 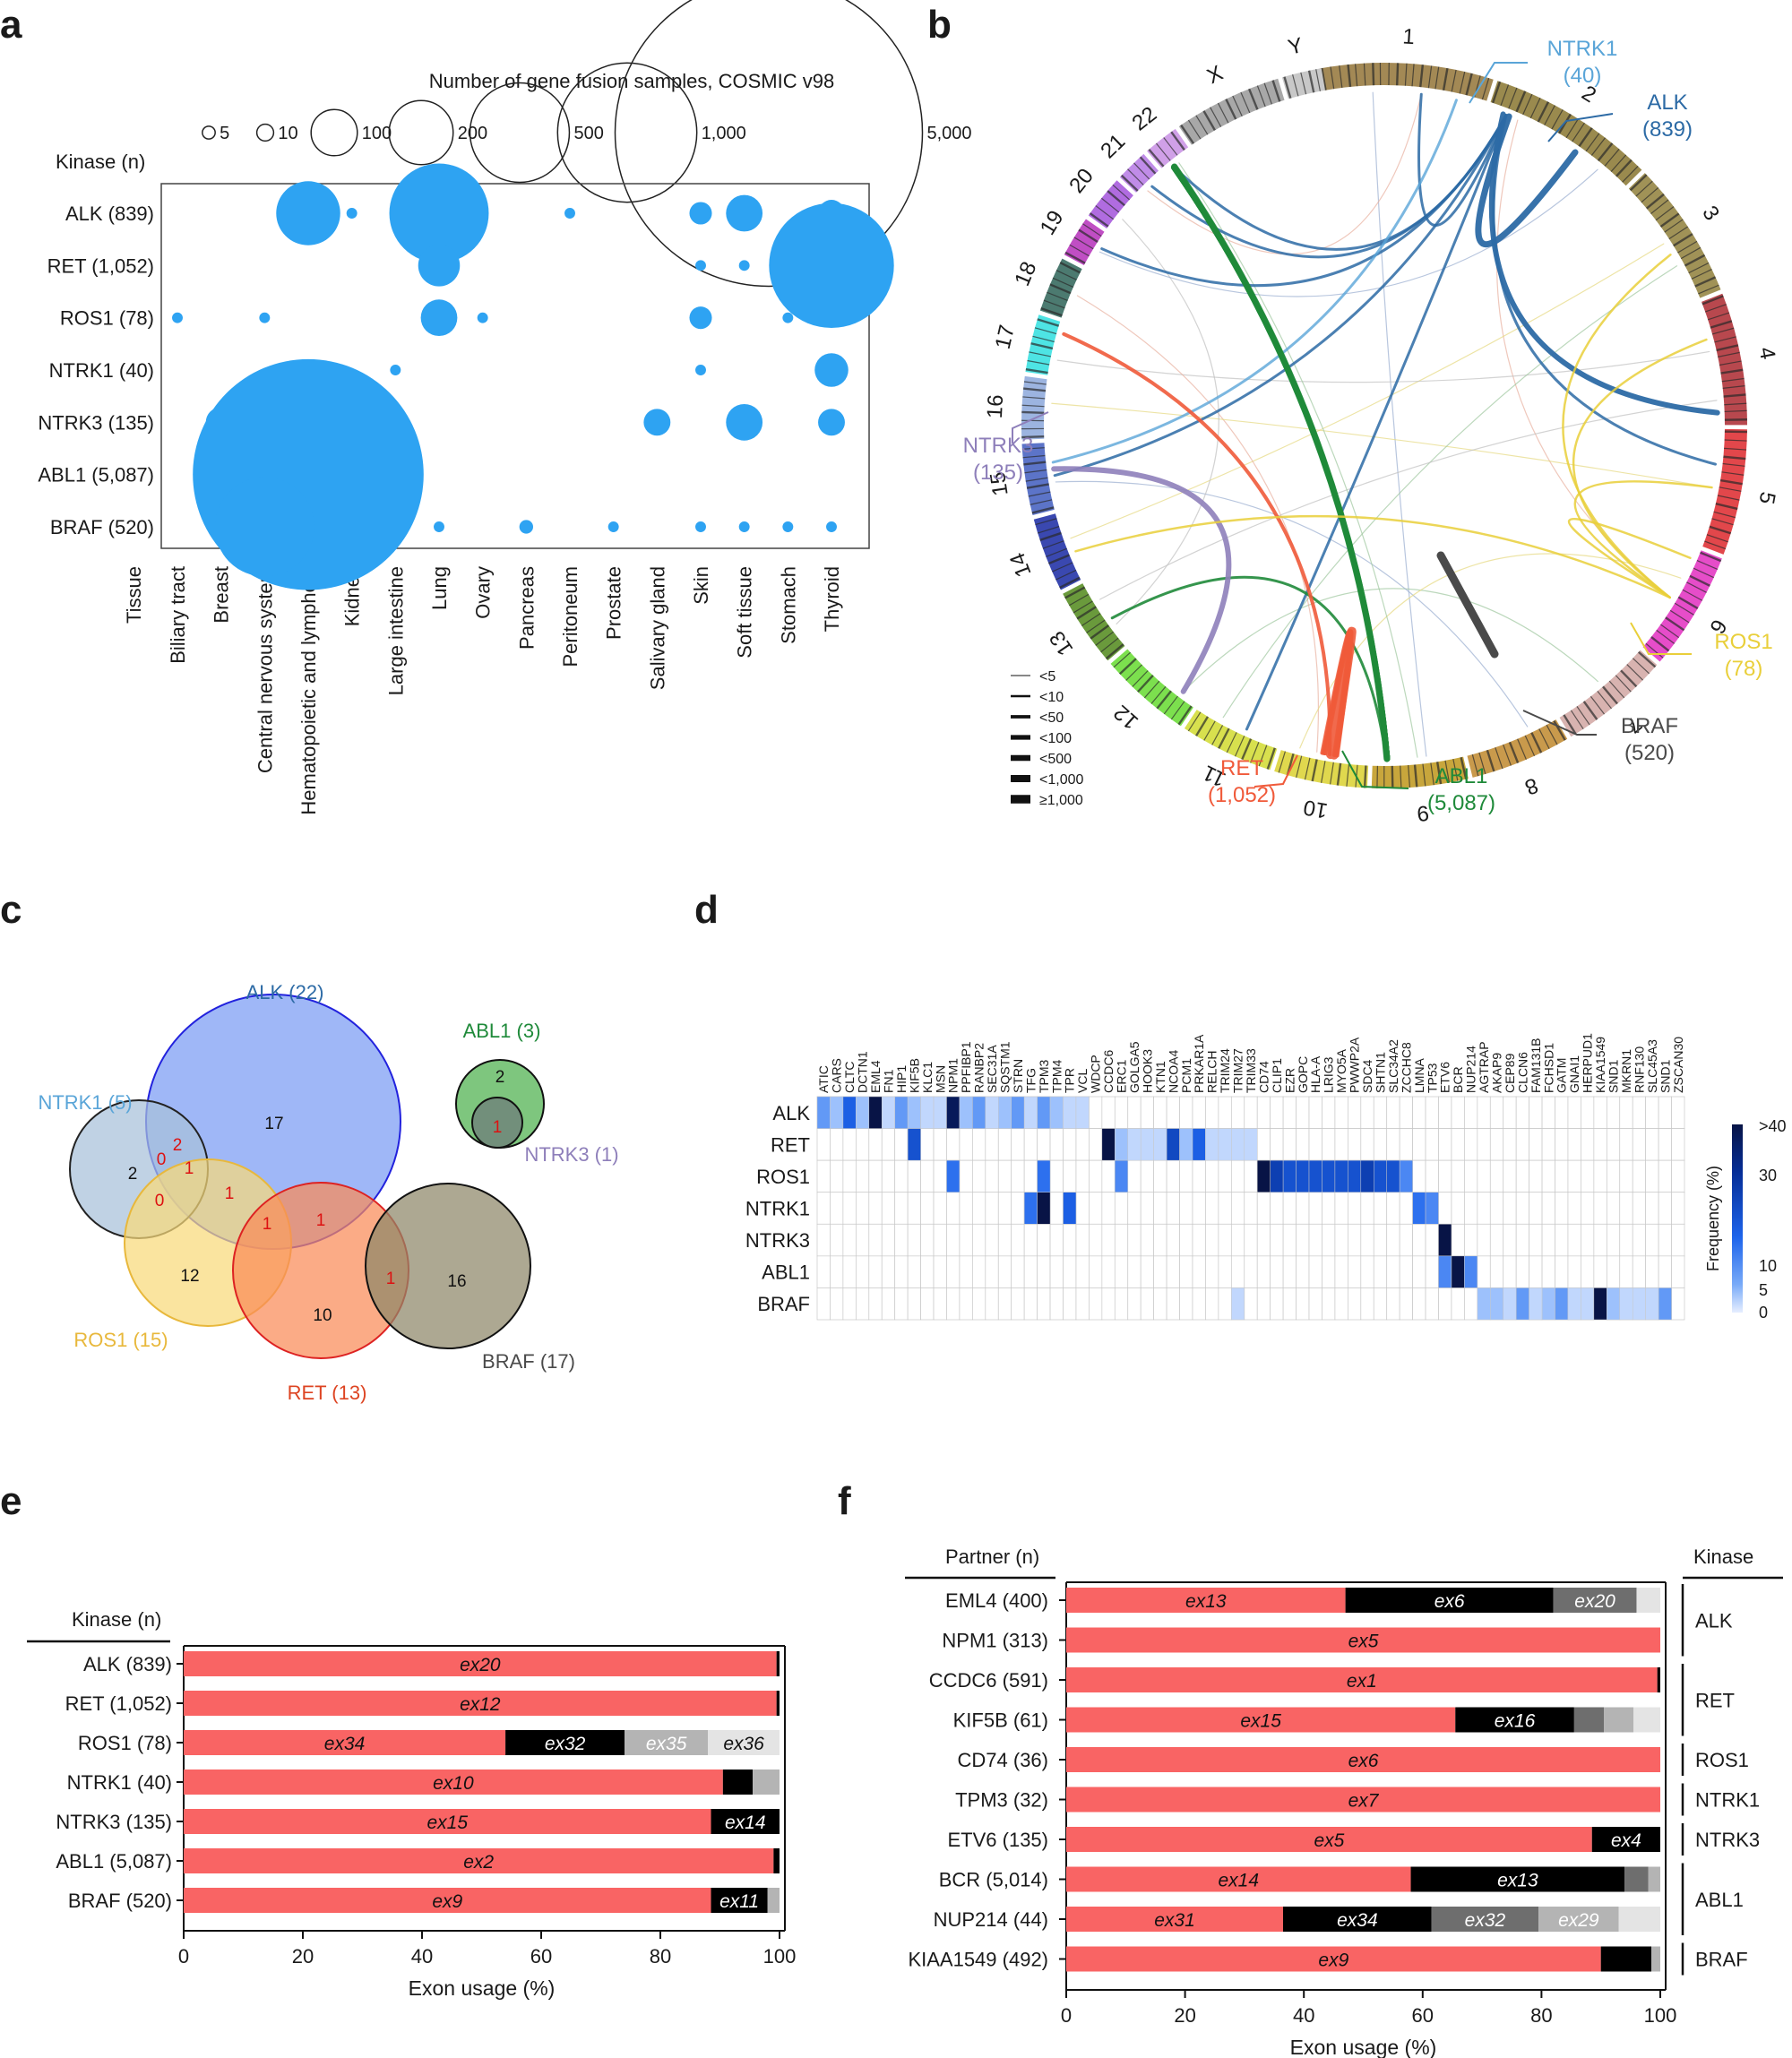 What do you see at coordinates (1527, 180) in the screenshot?
I see `alk-fusion-link` at bounding box center [1527, 180].